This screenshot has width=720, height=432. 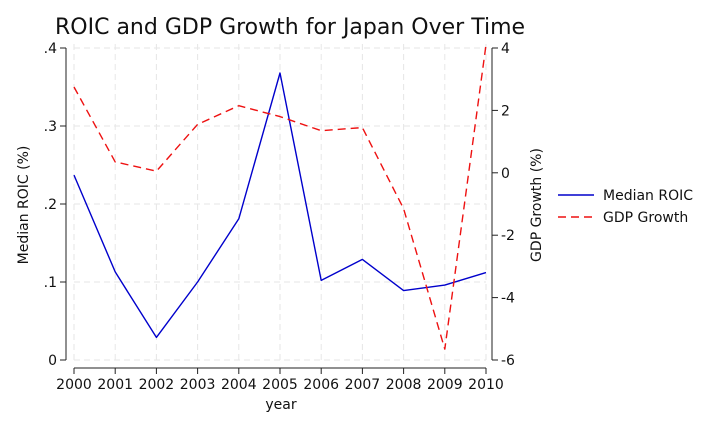 I want to click on x-tick-label-2008: 2008, so click(x=404, y=385).